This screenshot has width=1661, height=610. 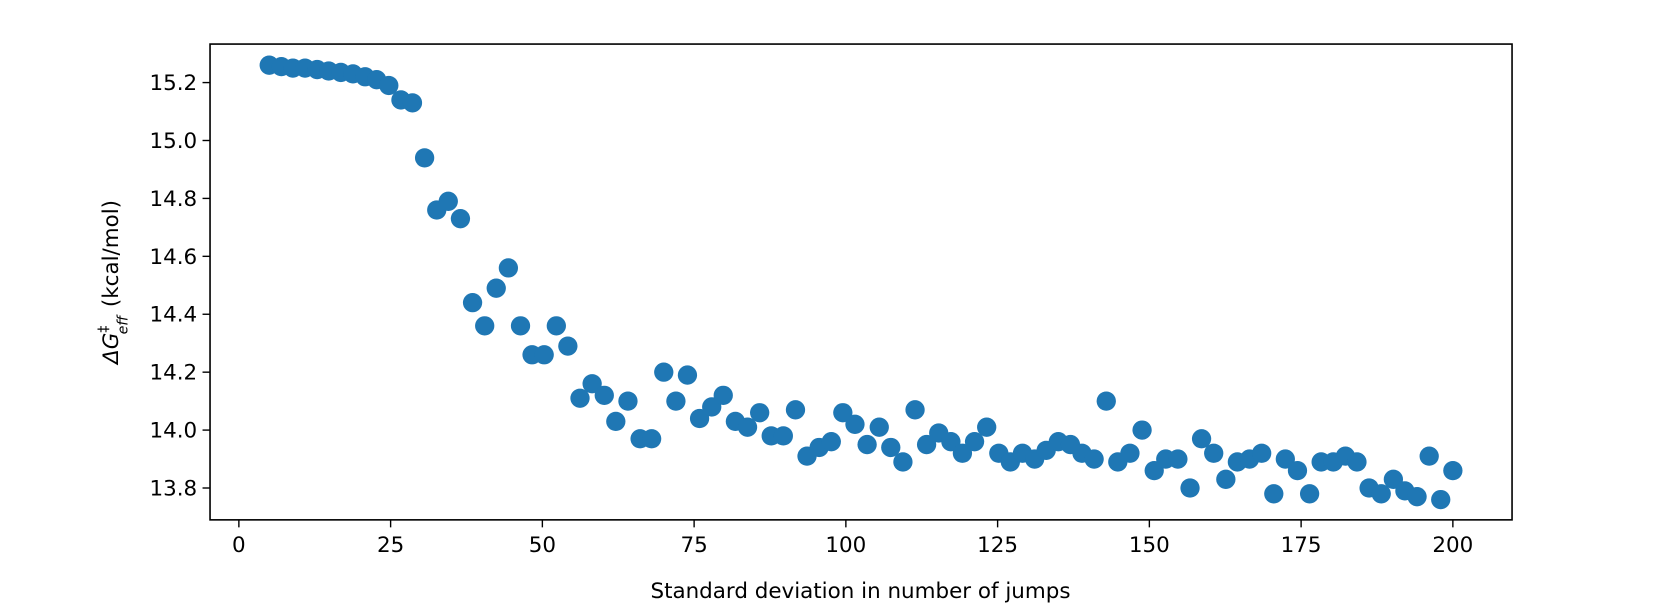 What do you see at coordinates (173, 199) in the screenshot?
I see `y-tick-label: 14.8` at bounding box center [173, 199].